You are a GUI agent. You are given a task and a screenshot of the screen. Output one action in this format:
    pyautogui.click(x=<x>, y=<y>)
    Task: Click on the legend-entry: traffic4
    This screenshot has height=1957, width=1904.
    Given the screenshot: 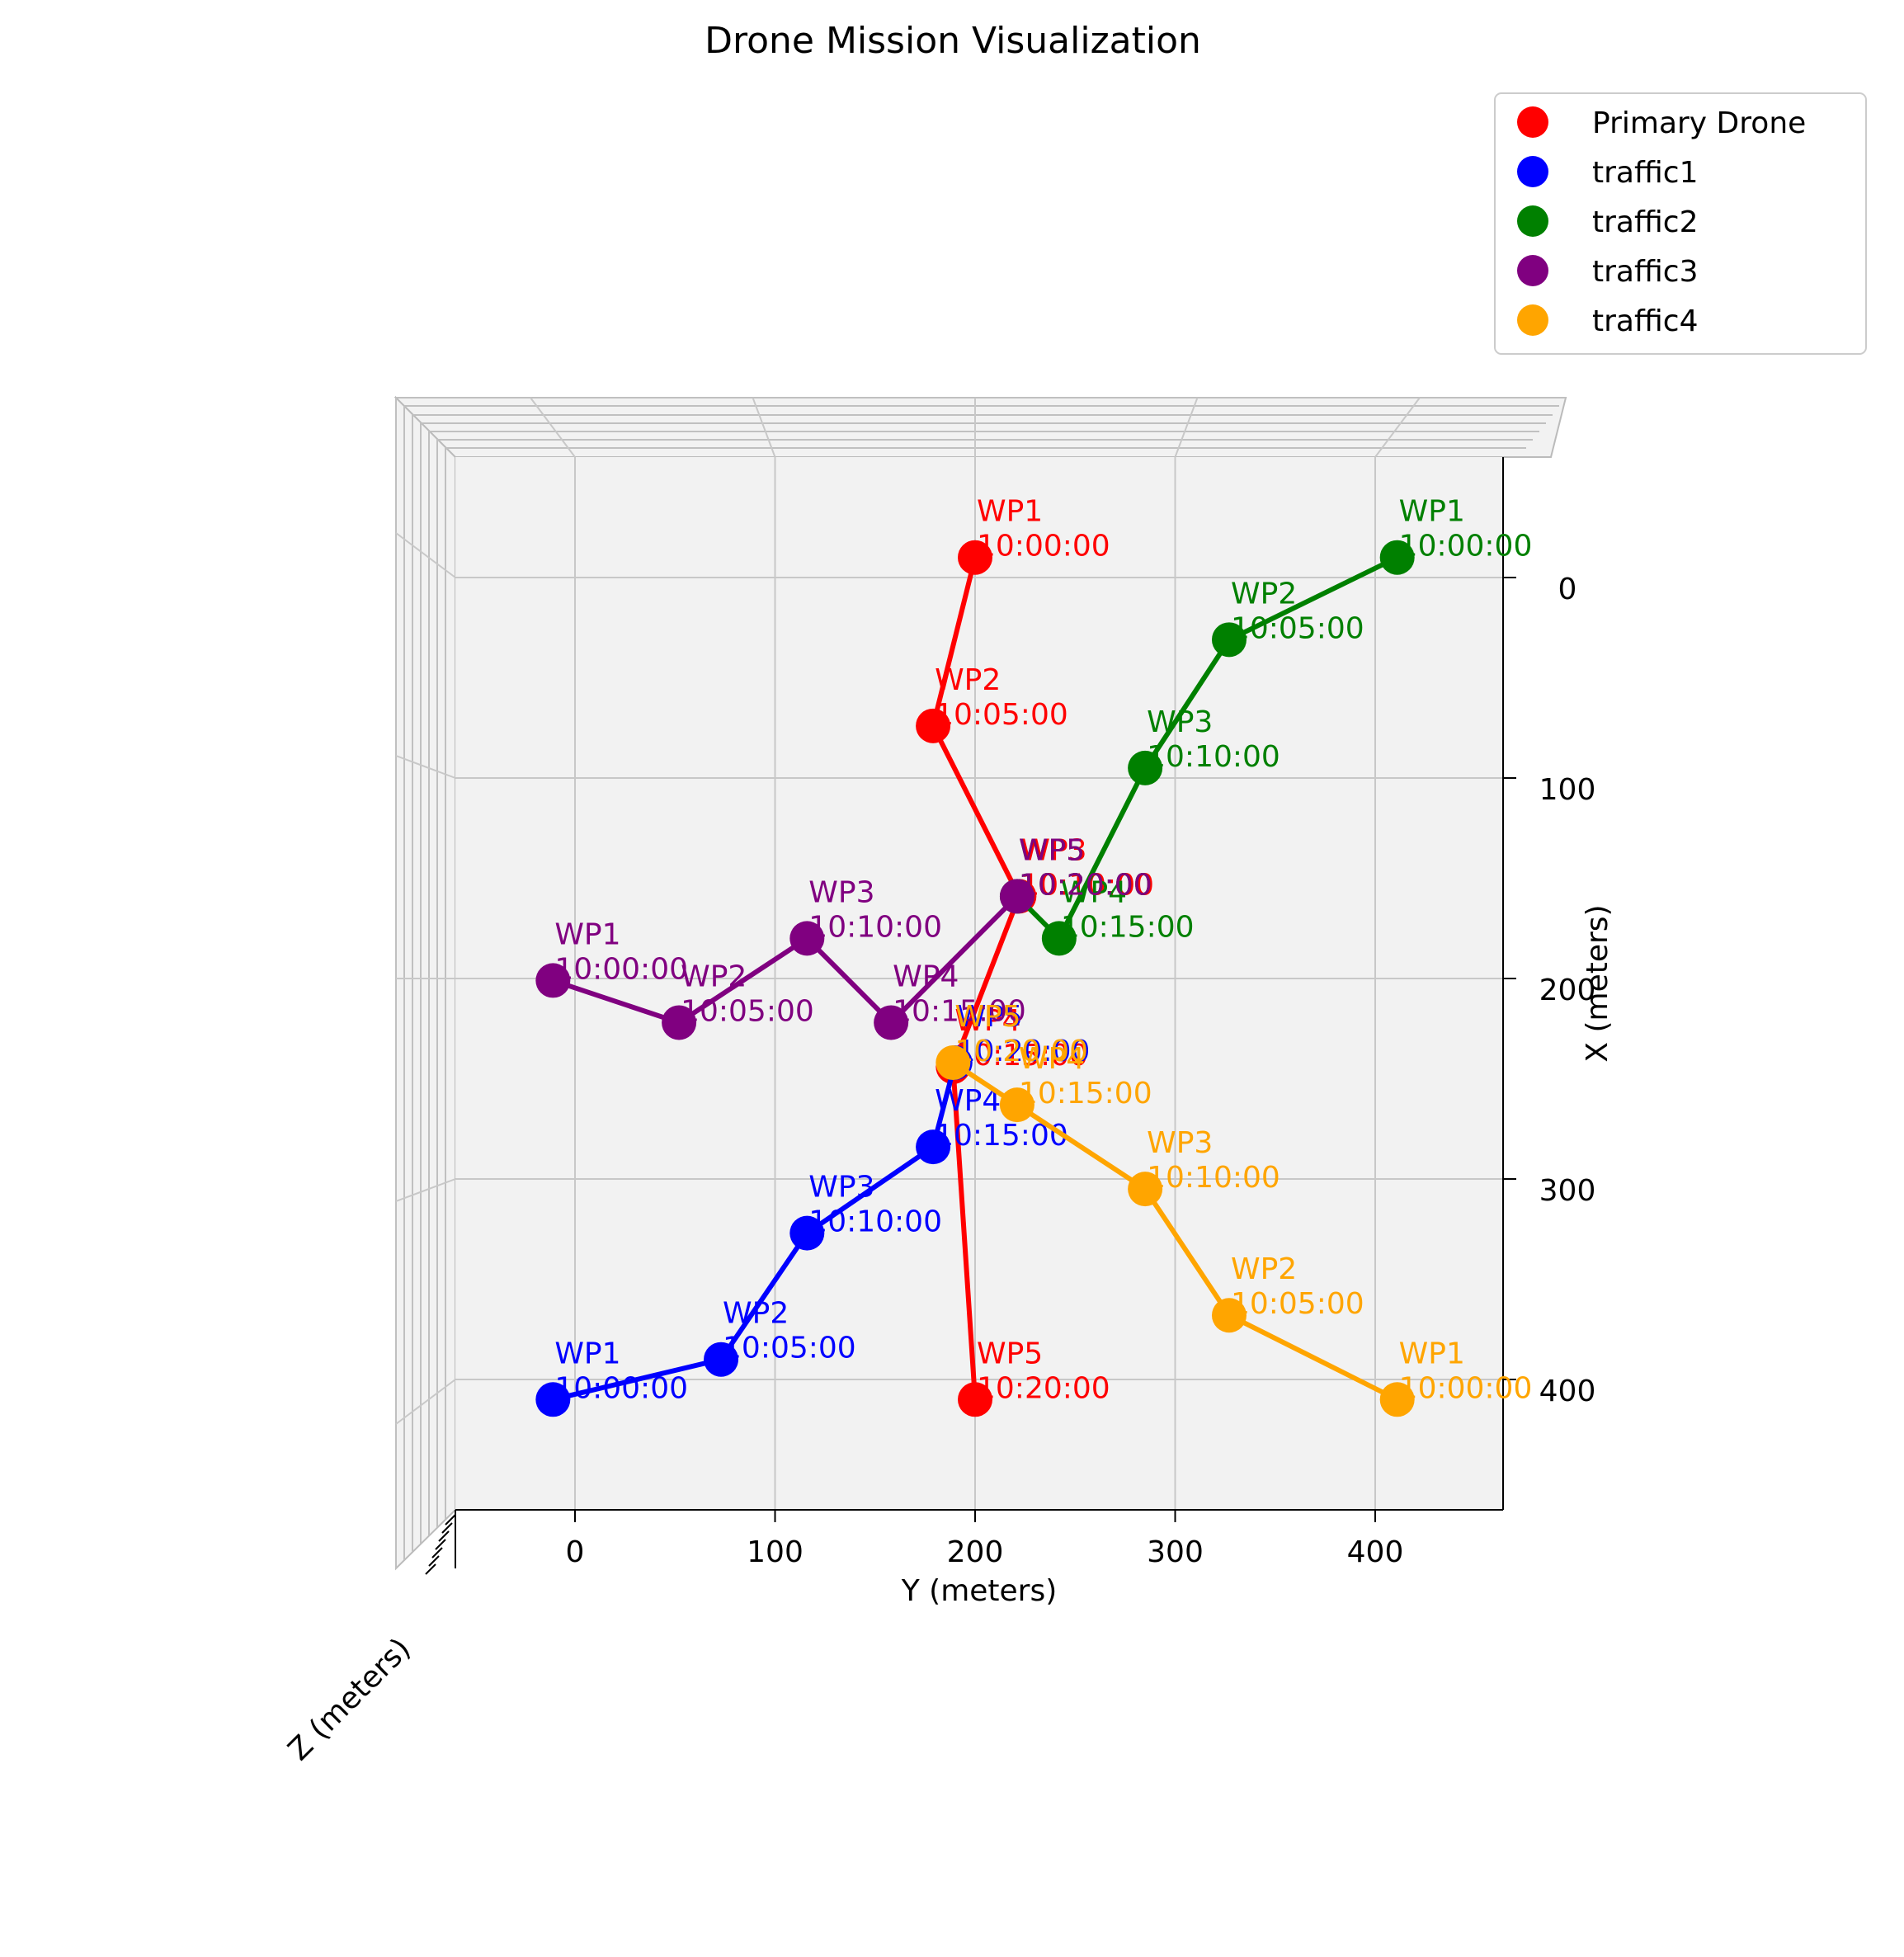 What is the action you would take?
    pyautogui.click(x=1645, y=321)
    